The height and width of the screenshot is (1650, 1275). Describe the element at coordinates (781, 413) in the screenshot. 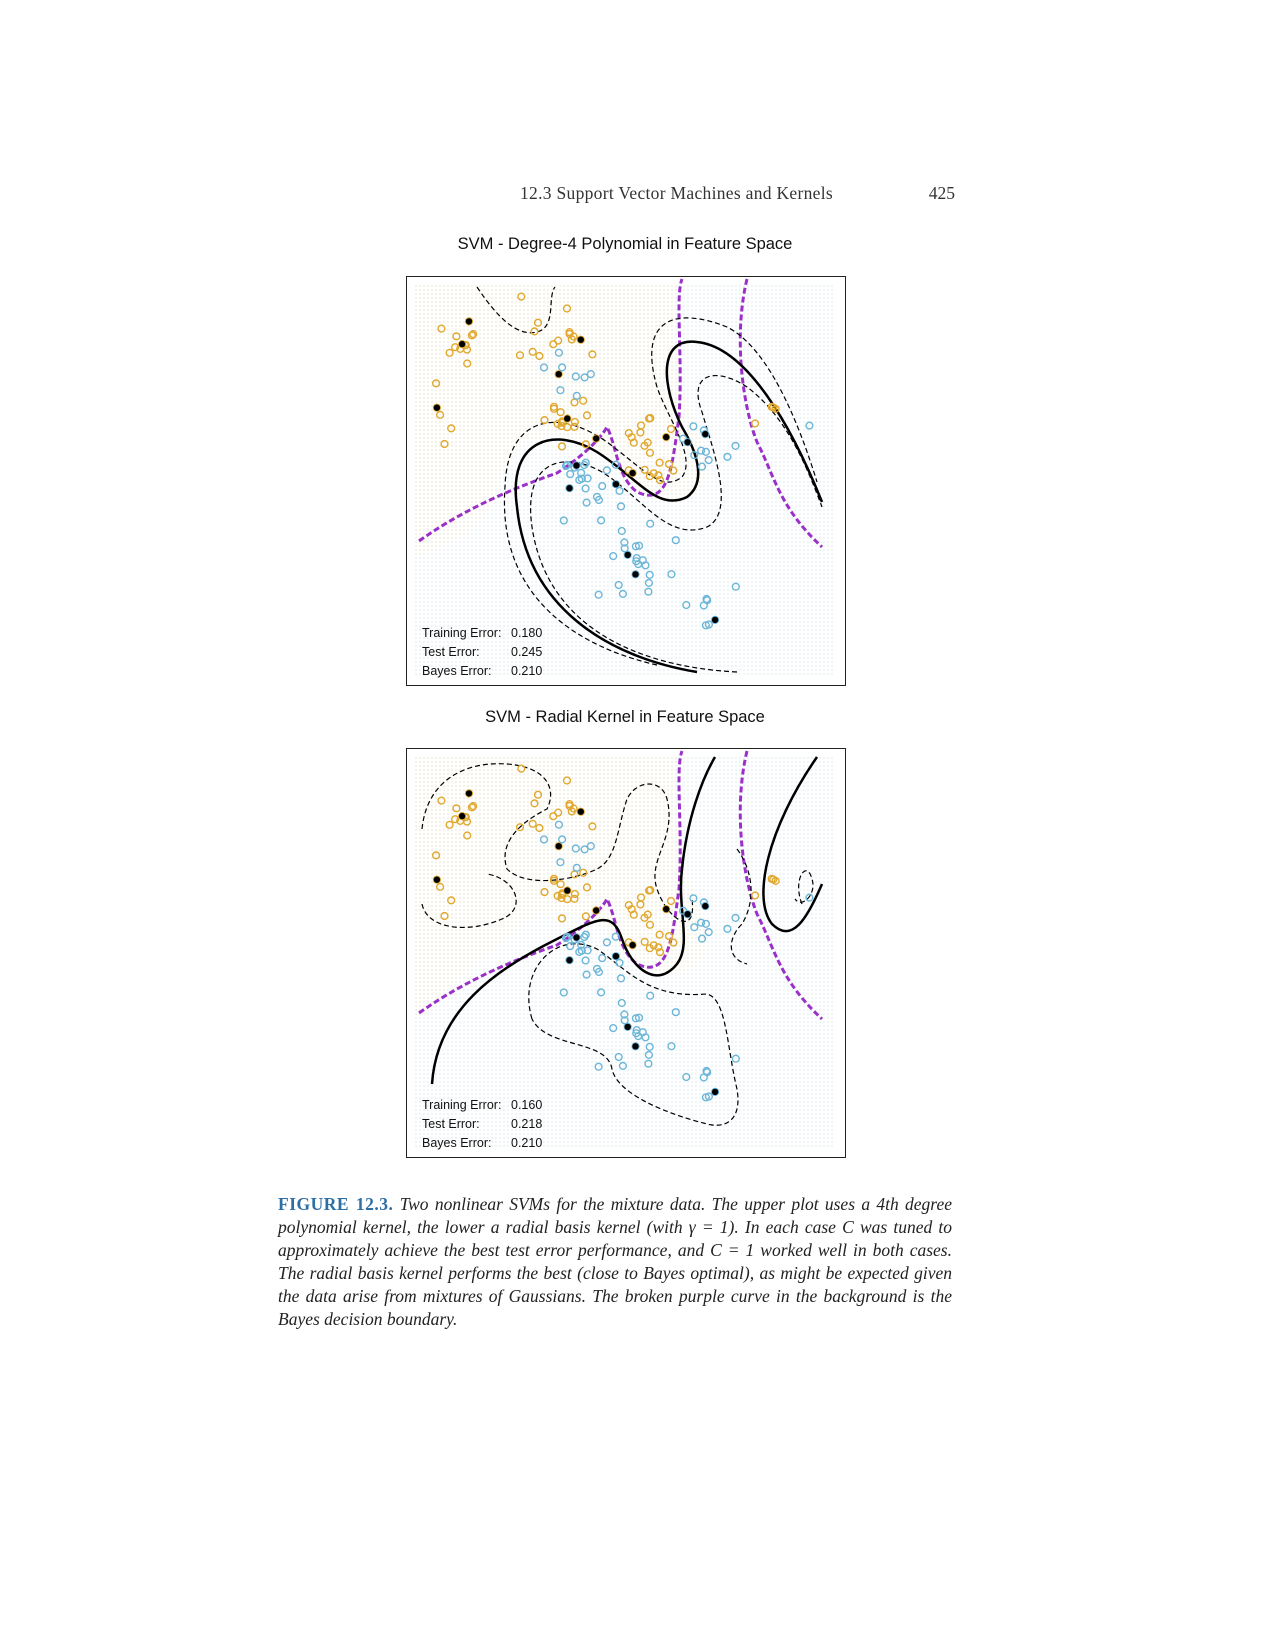

I see `bayes-boundary-right` at that location.